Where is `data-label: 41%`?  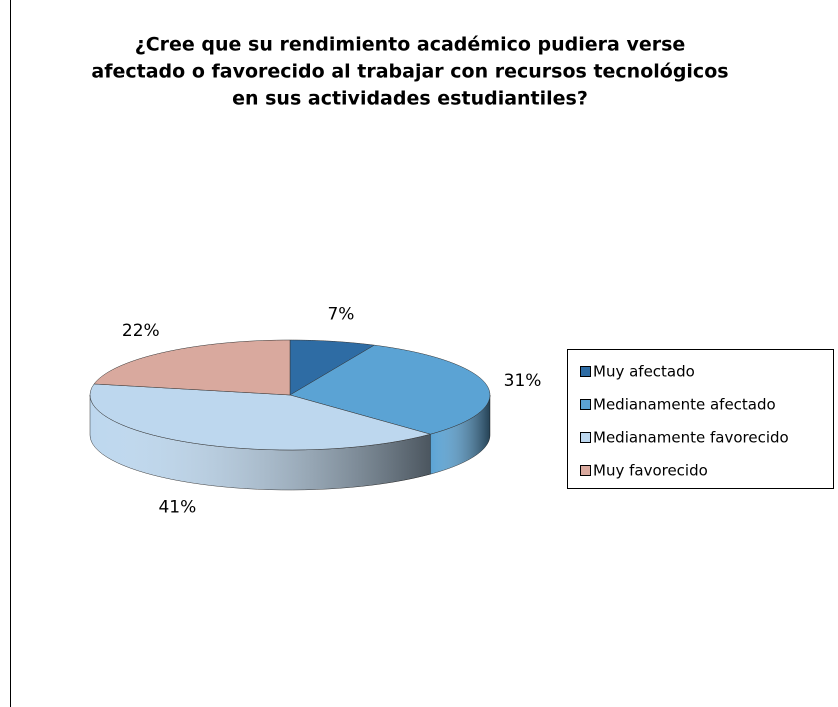 data-label: 41% is located at coordinates (177, 507).